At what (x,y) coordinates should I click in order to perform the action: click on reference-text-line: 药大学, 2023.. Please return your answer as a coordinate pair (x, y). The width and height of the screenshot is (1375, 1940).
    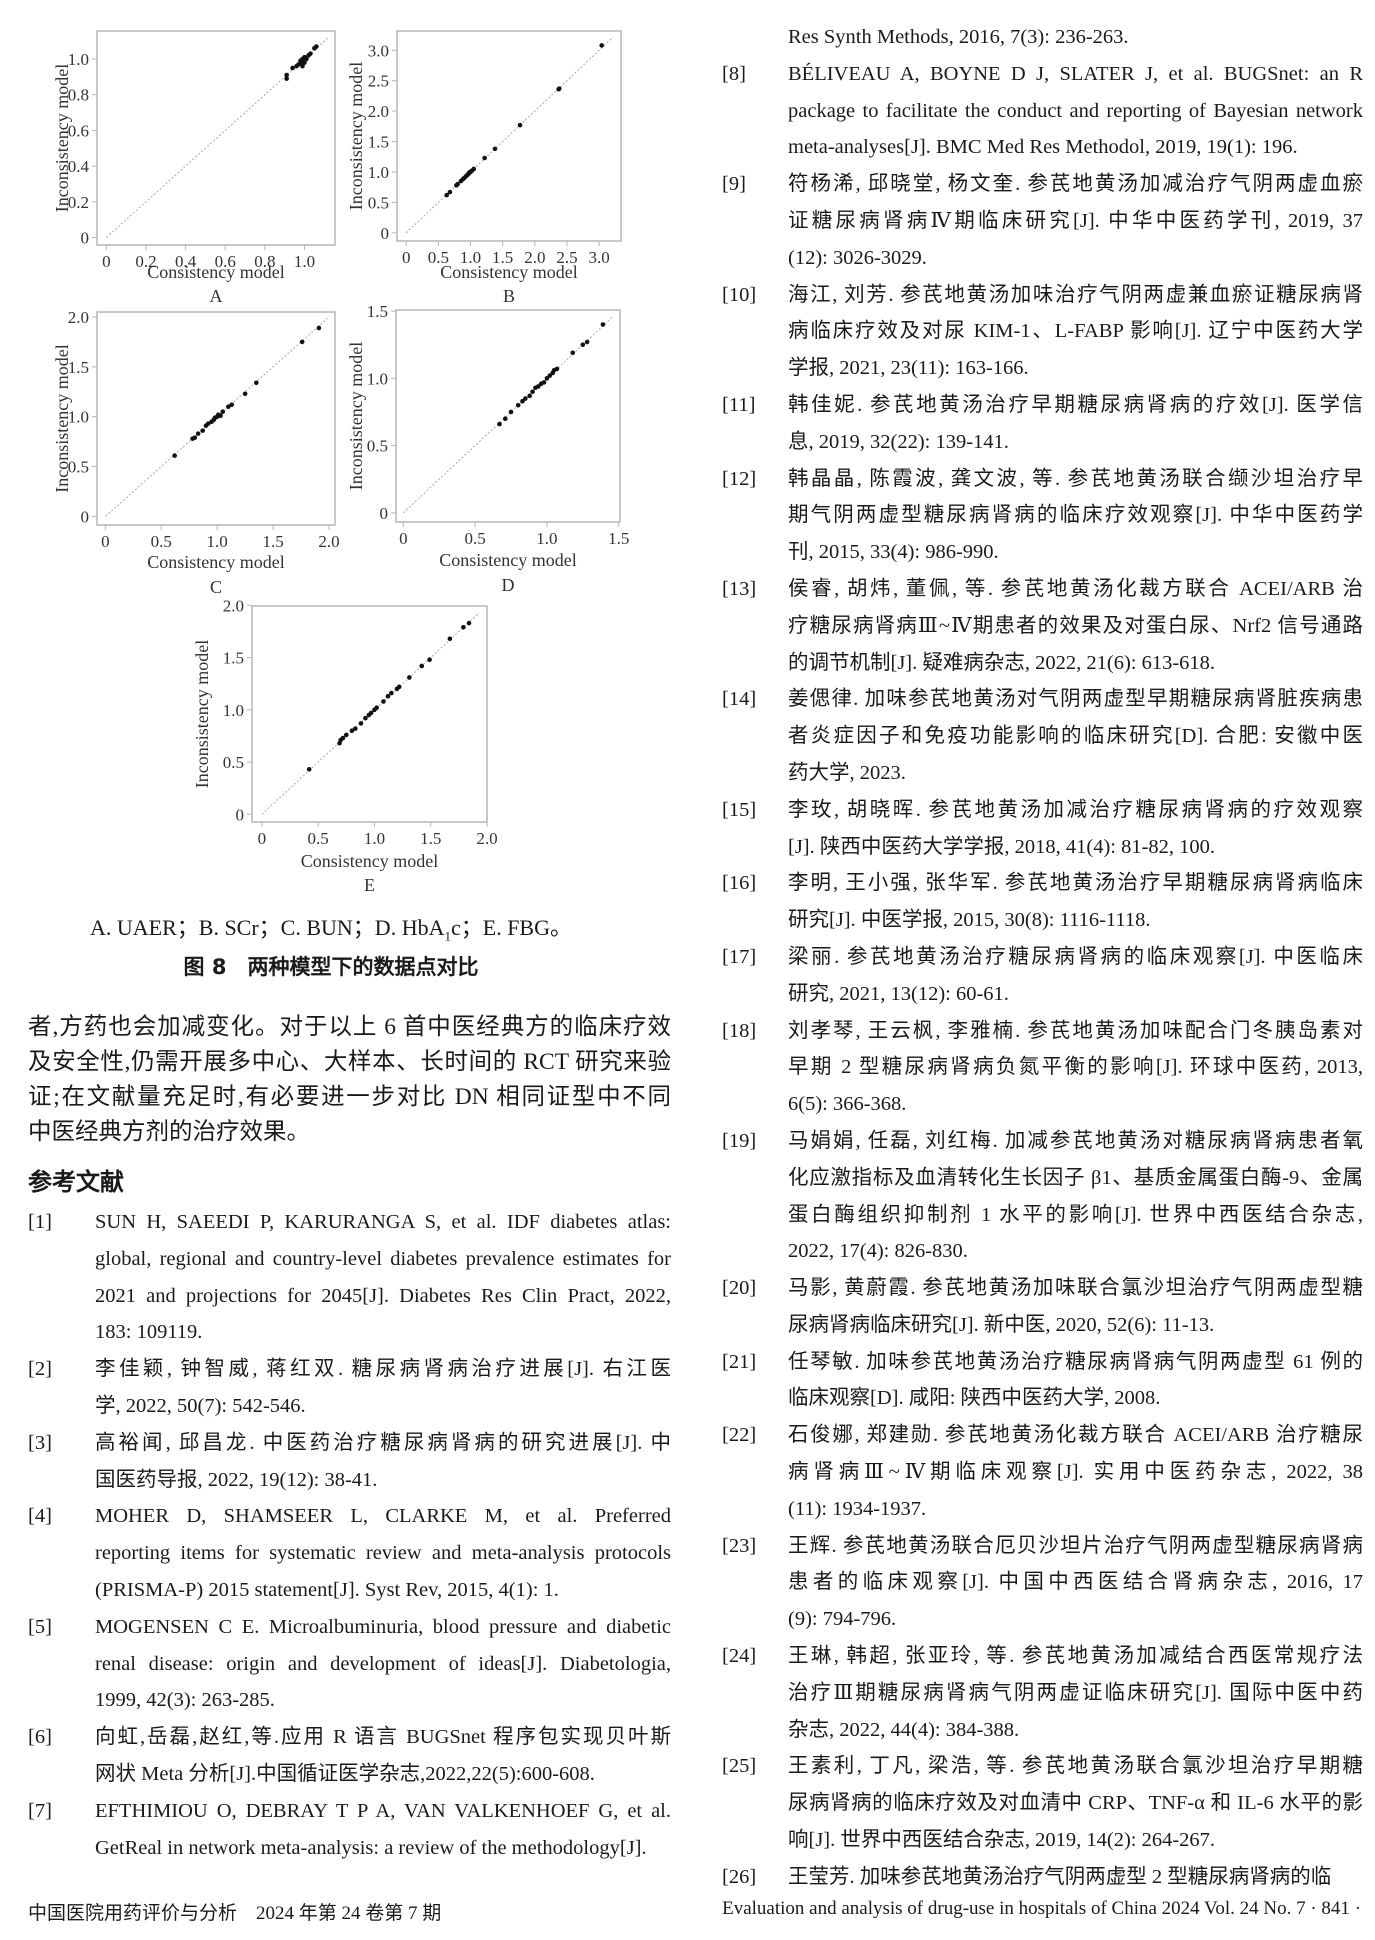
    Looking at the image, I should click on (847, 772).